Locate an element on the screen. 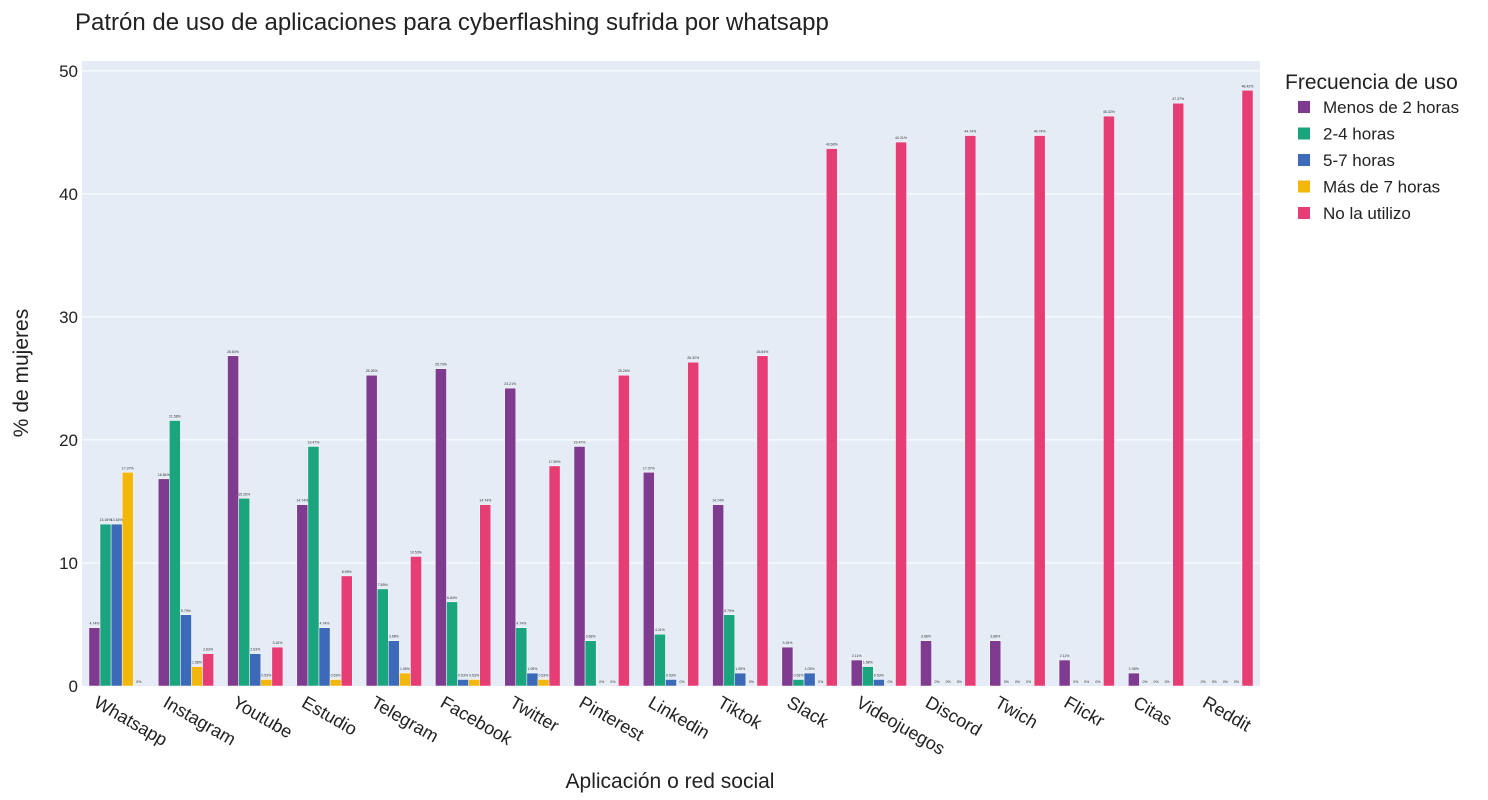 The image size is (1488, 800). bar-linkedin-5-7-horas is located at coordinates (671, 683).